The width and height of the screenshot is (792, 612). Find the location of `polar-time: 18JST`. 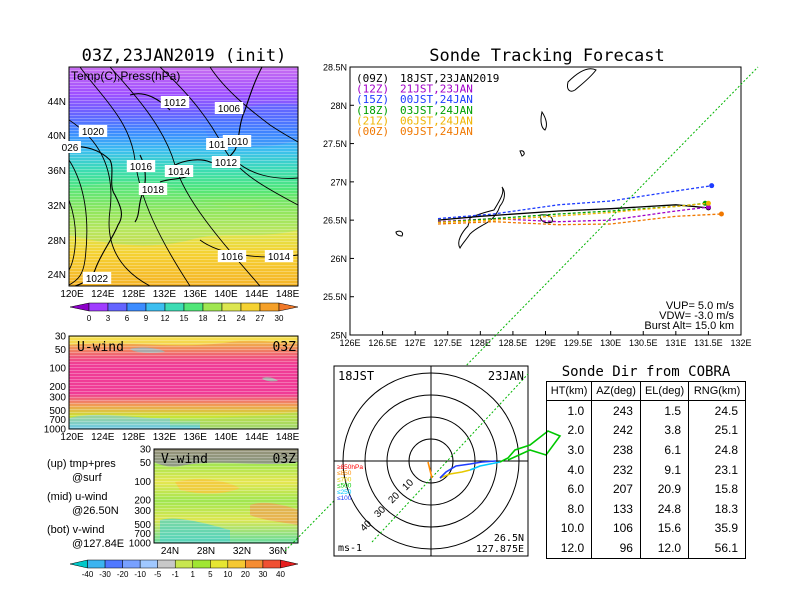

polar-time: 18JST is located at coordinates (356, 376).